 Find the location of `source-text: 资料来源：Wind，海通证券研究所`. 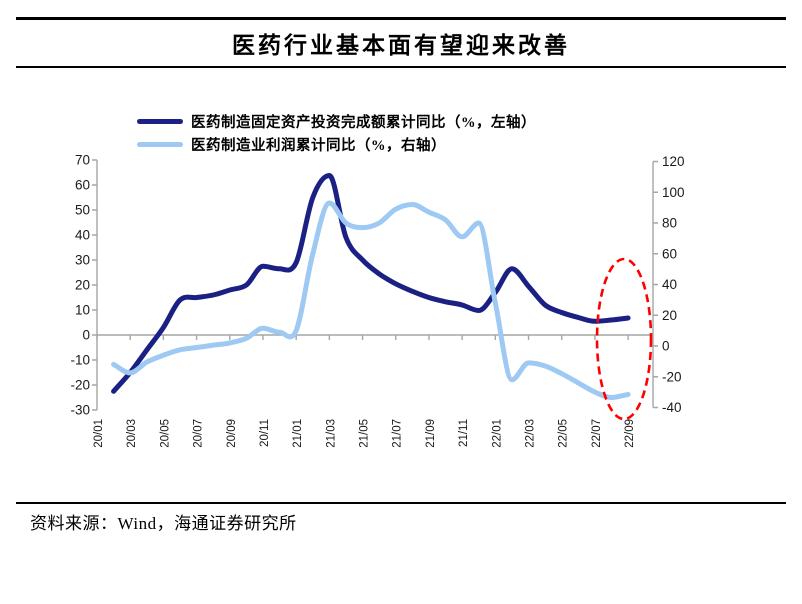

source-text: 资料来源：Wind，海通证券研究所 is located at coordinates (163, 523).